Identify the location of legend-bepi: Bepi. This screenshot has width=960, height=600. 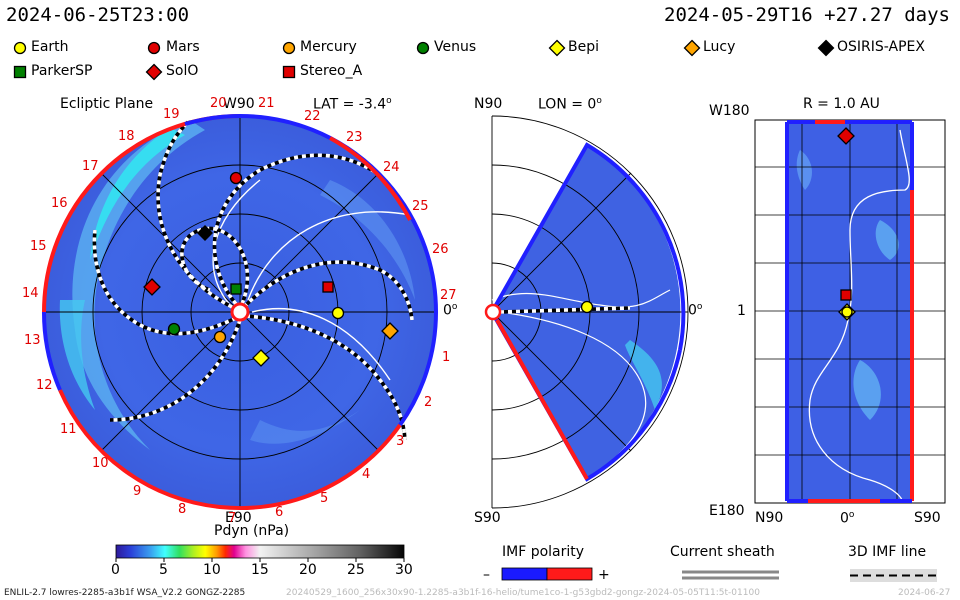
(583, 47).